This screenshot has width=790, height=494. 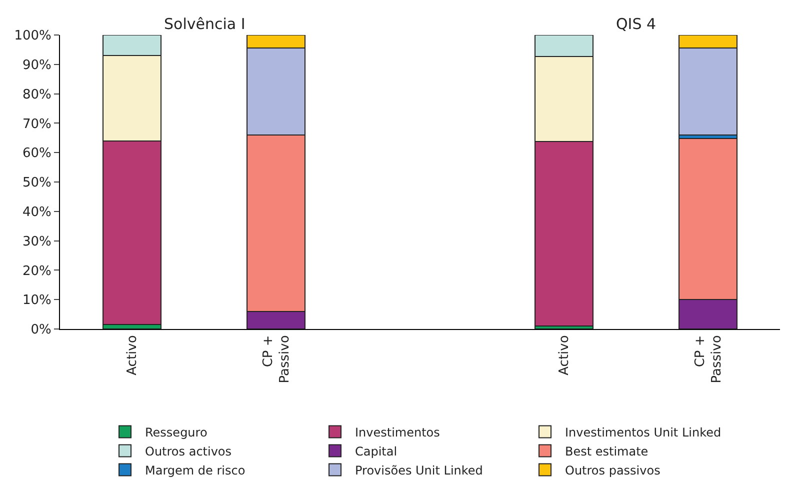 I want to click on y-tick-label: 40%, so click(x=37, y=212).